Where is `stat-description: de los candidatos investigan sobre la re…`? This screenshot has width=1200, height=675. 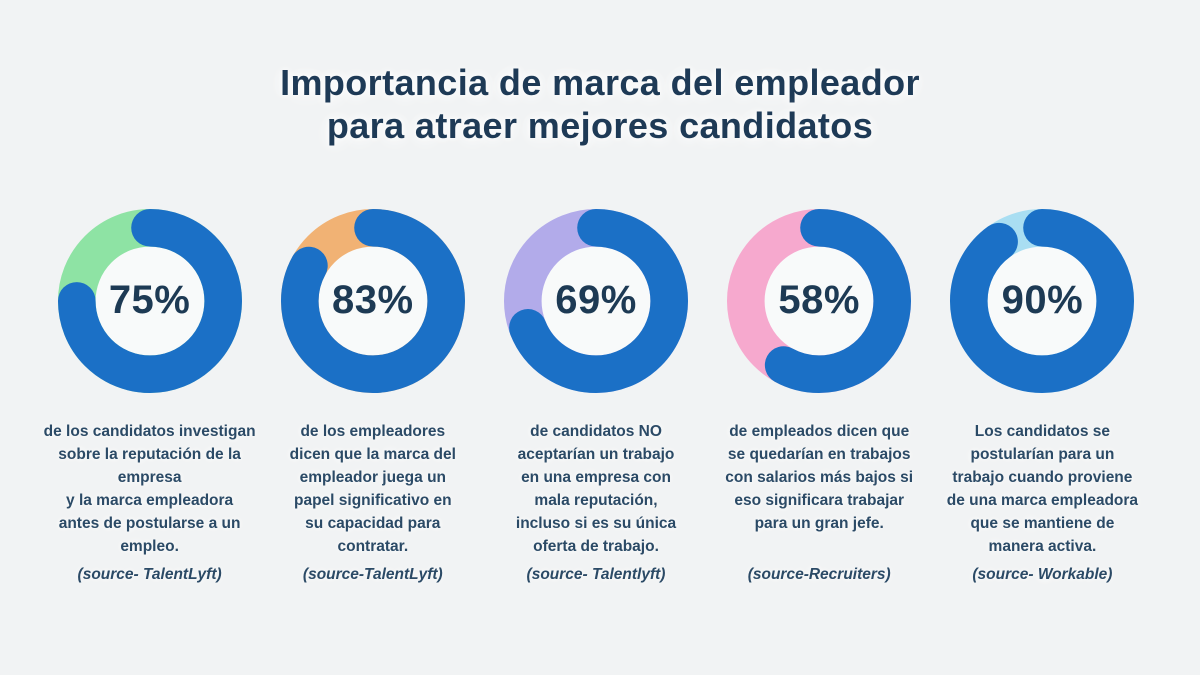 stat-description: de los candidatos investigan sobre la re… is located at coordinates (149, 488).